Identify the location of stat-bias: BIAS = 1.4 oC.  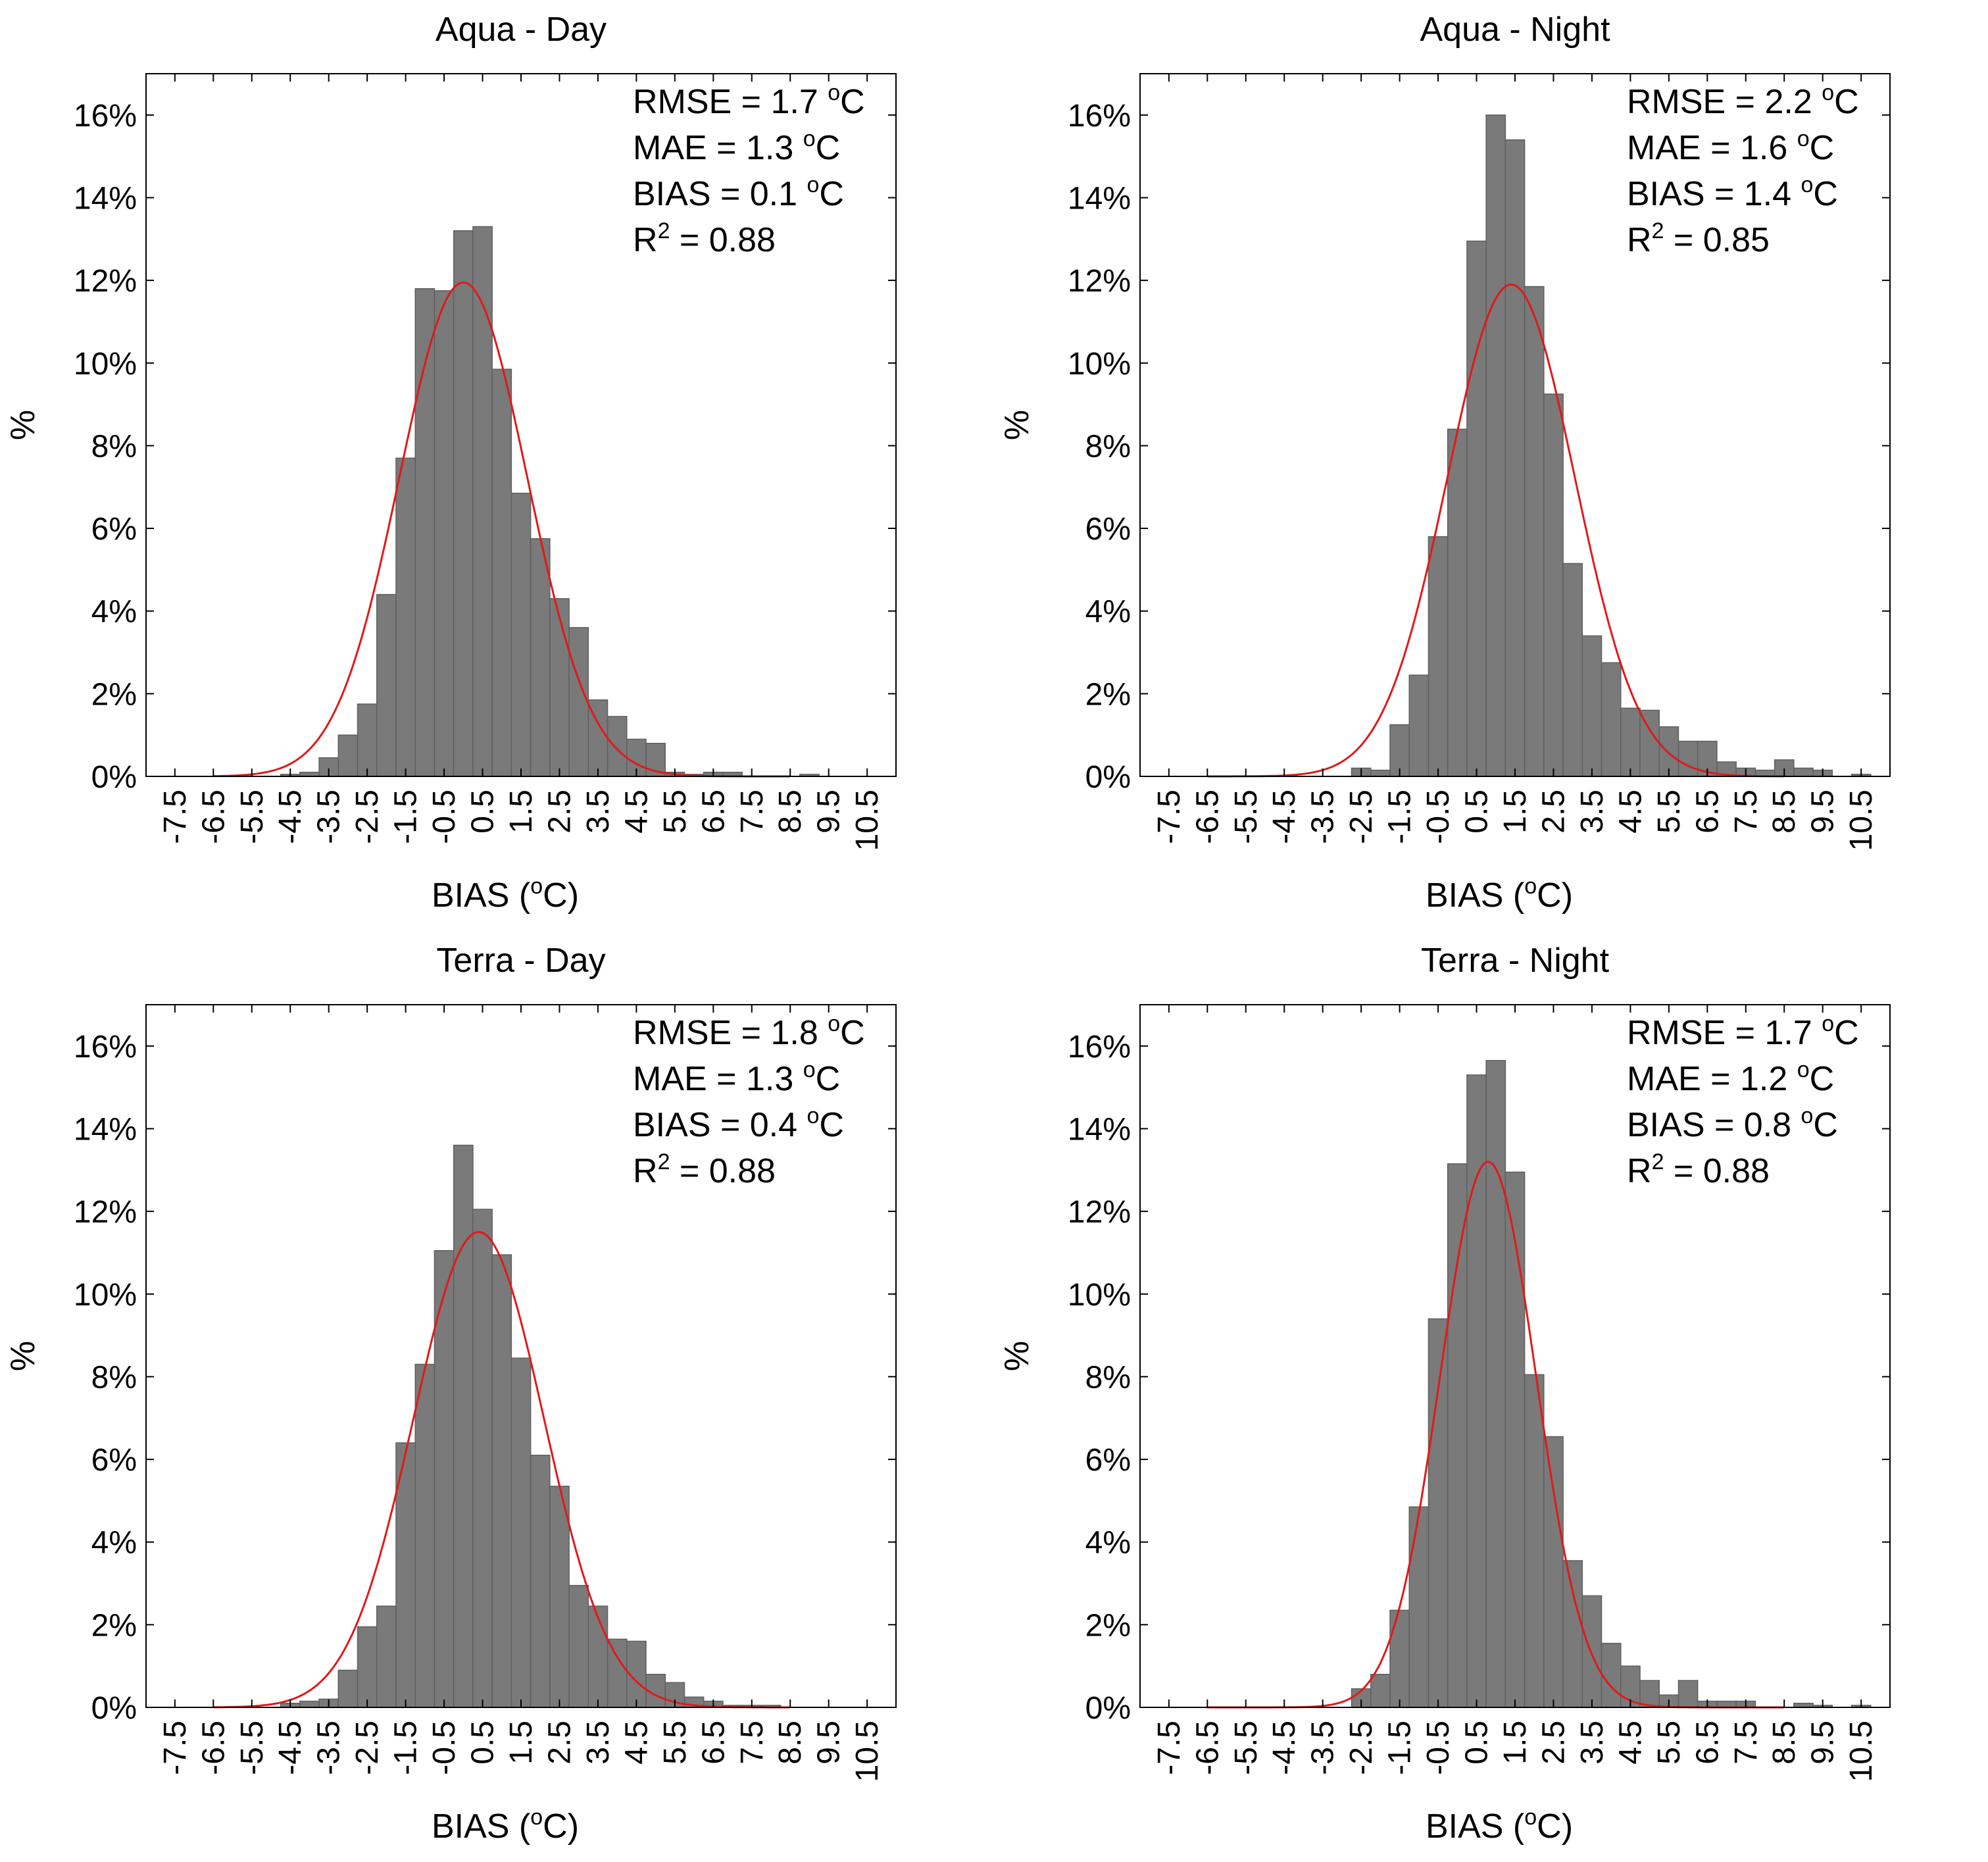
(1733, 193).